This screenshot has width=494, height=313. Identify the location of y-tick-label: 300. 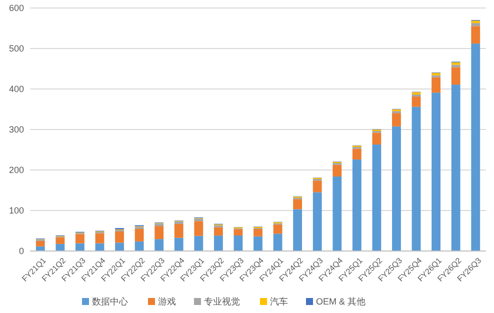
(16, 129).